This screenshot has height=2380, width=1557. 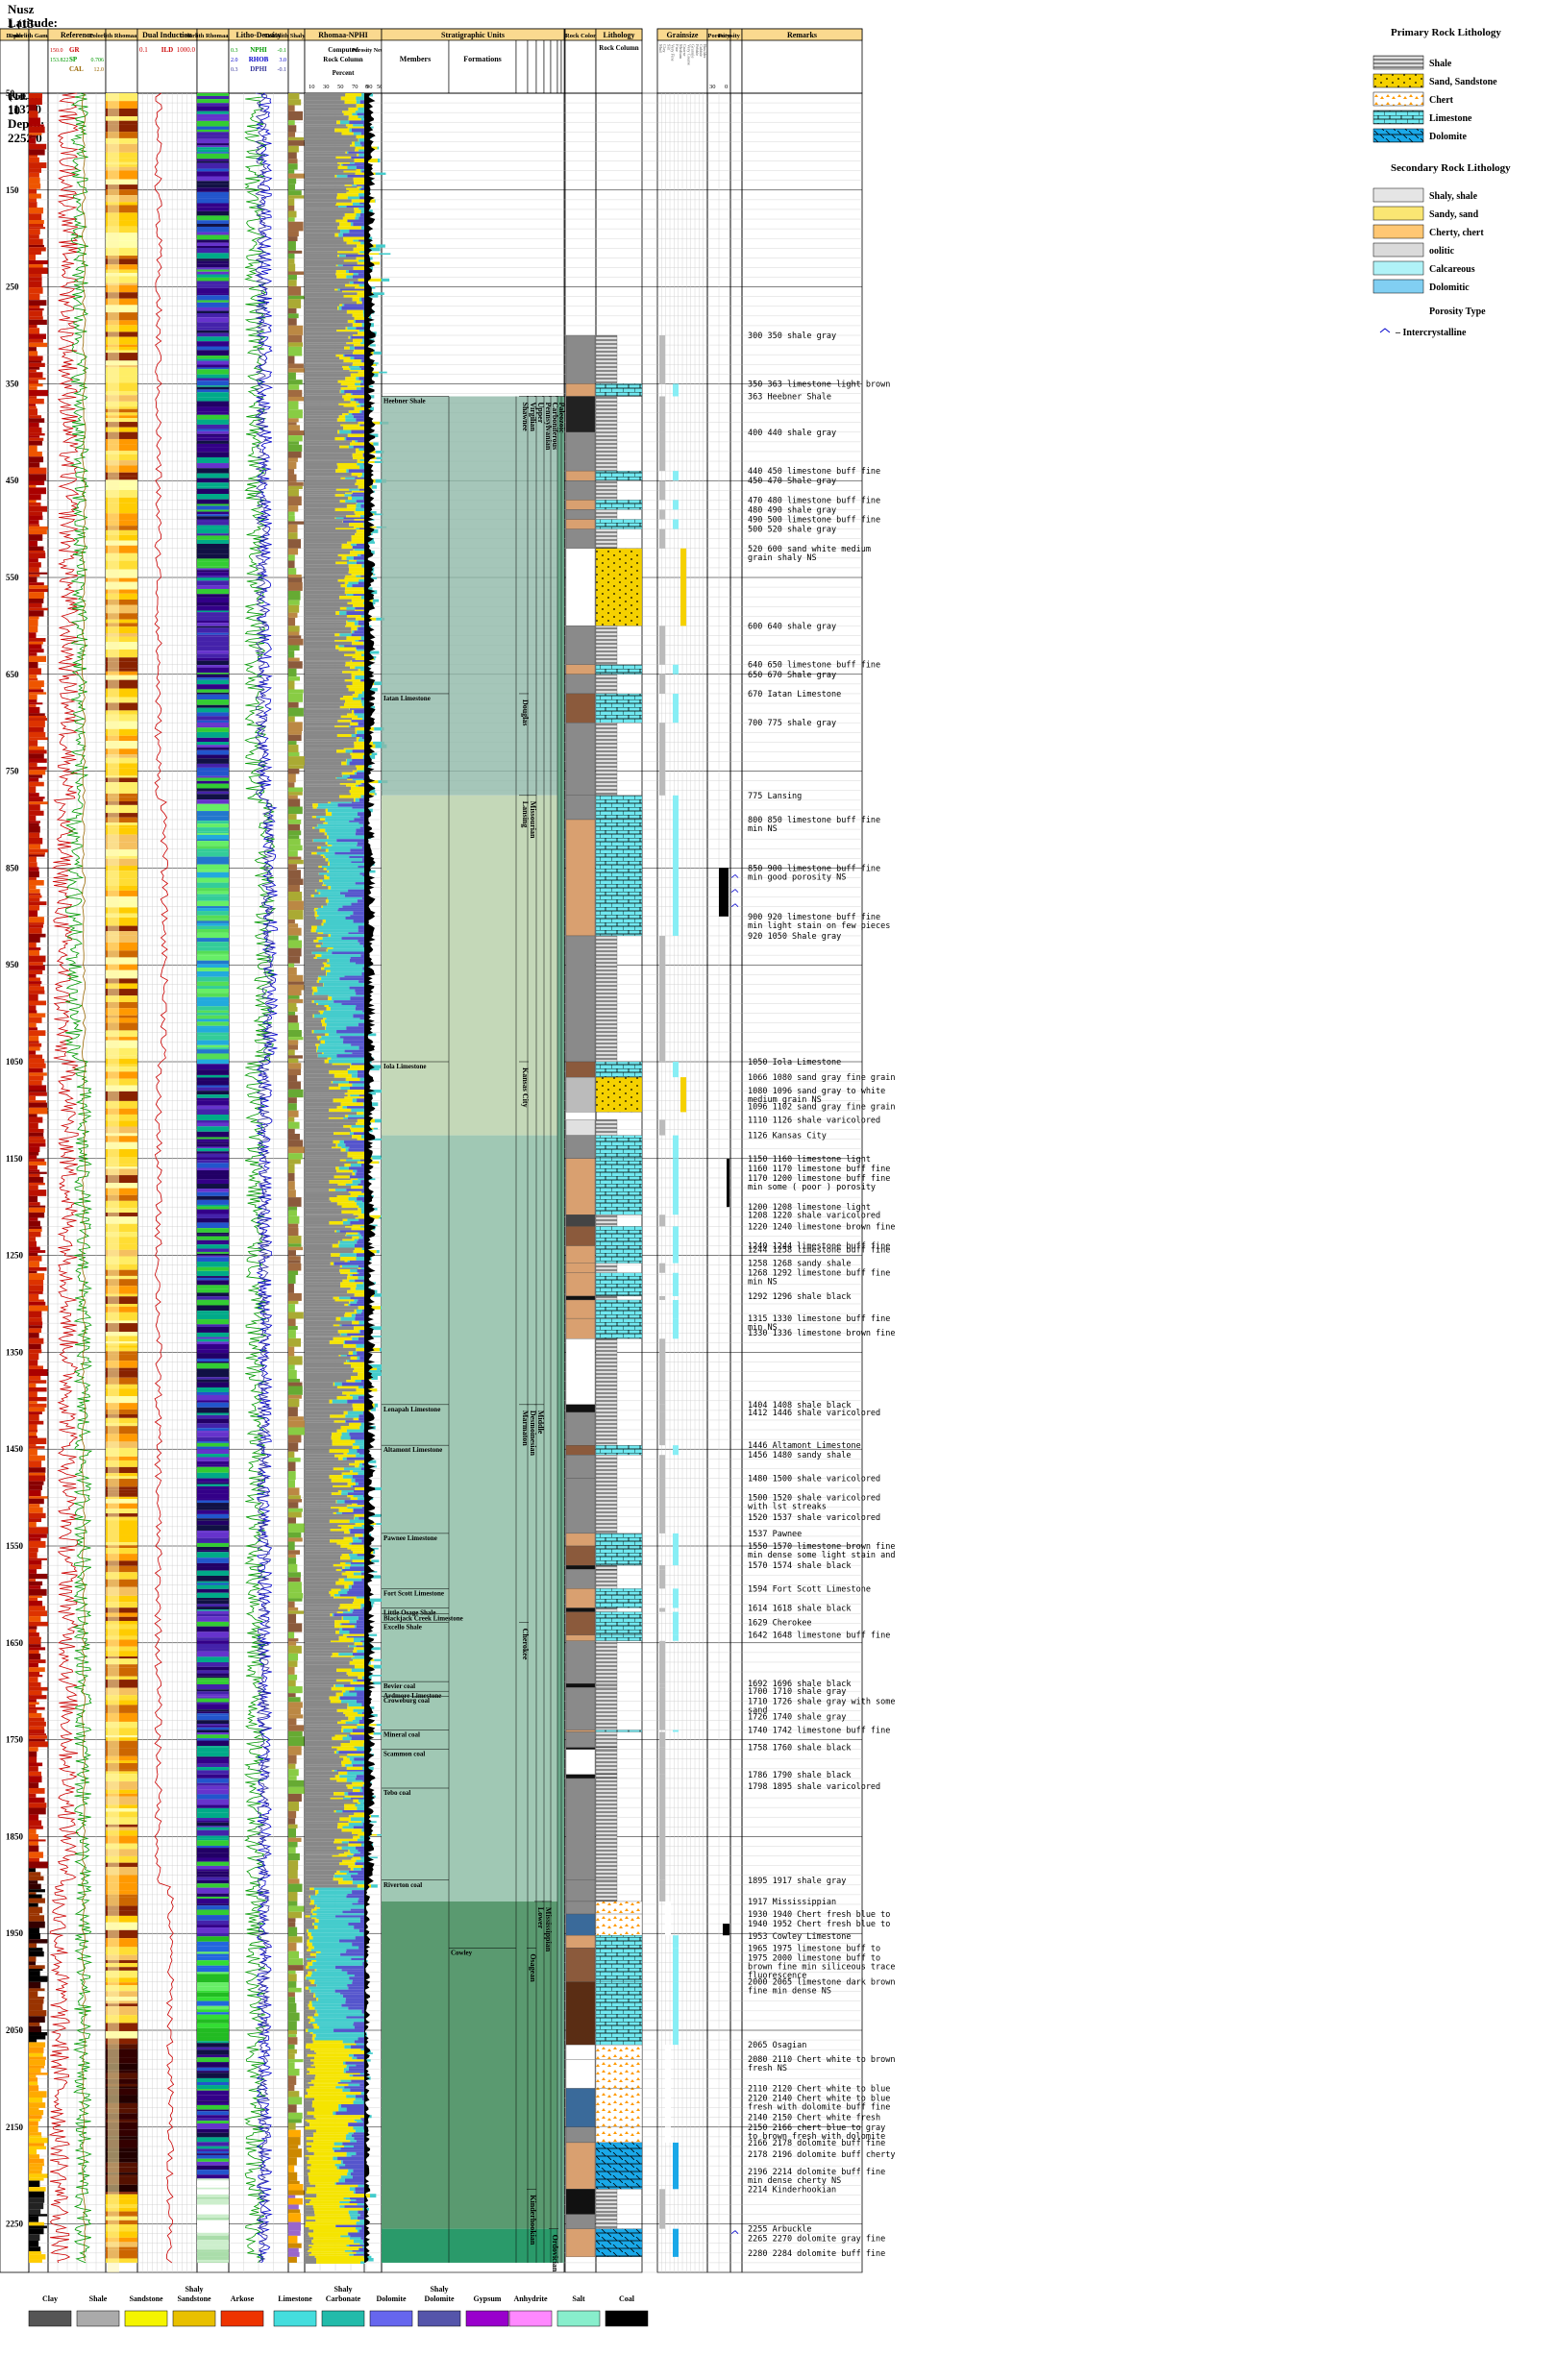 What do you see at coordinates (664, 49) in the screenshot?
I see `grain-col: Clay` at bounding box center [664, 49].